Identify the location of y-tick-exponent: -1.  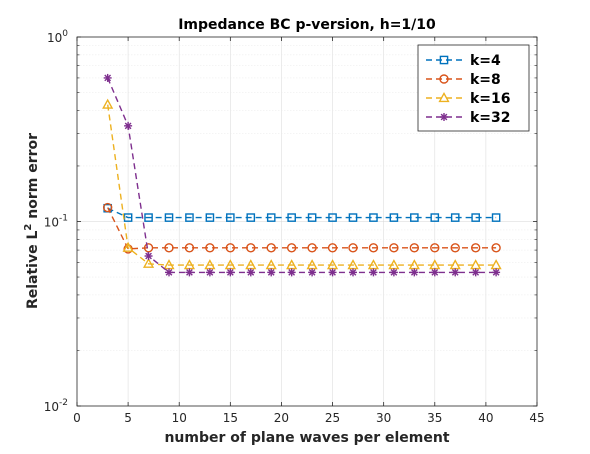
(63, 219).